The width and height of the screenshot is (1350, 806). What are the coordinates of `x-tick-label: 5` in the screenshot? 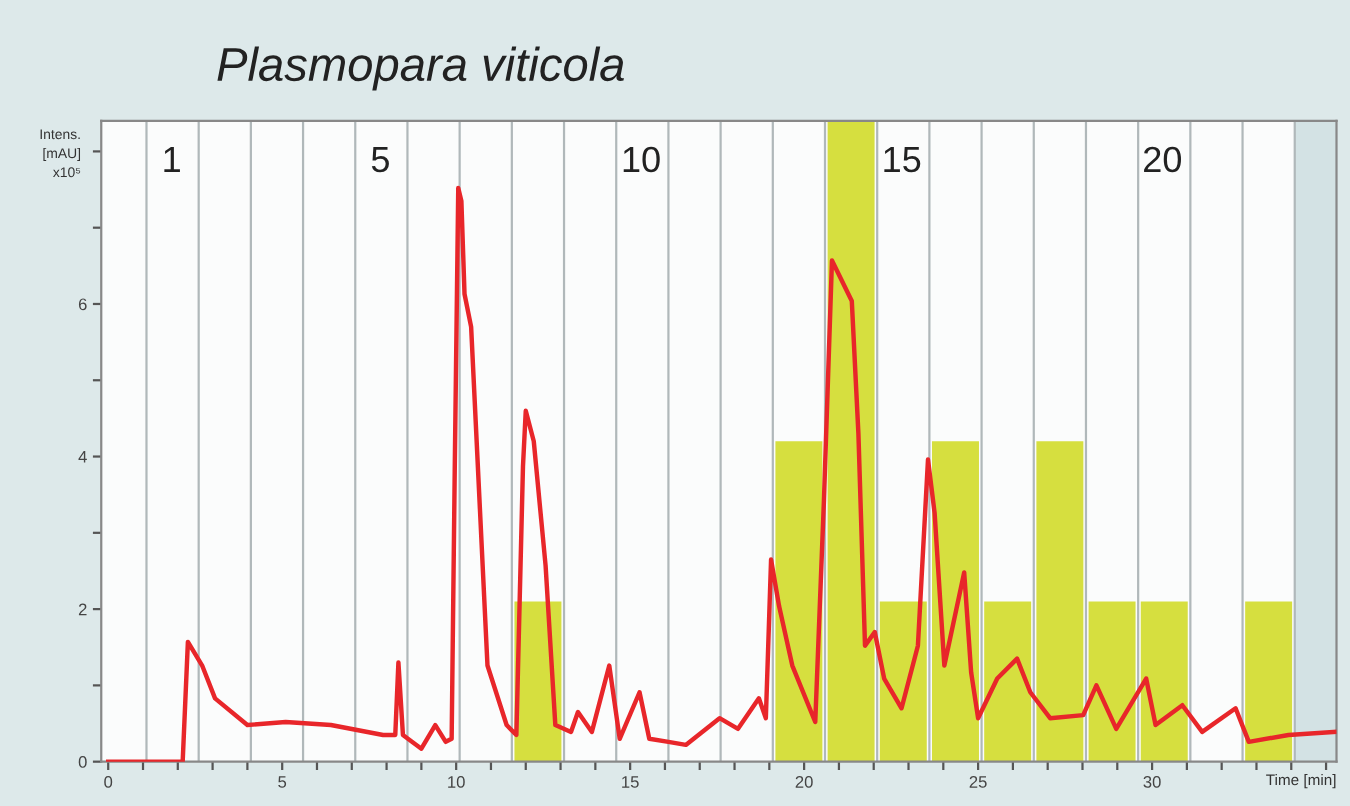 It's located at (282, 782).